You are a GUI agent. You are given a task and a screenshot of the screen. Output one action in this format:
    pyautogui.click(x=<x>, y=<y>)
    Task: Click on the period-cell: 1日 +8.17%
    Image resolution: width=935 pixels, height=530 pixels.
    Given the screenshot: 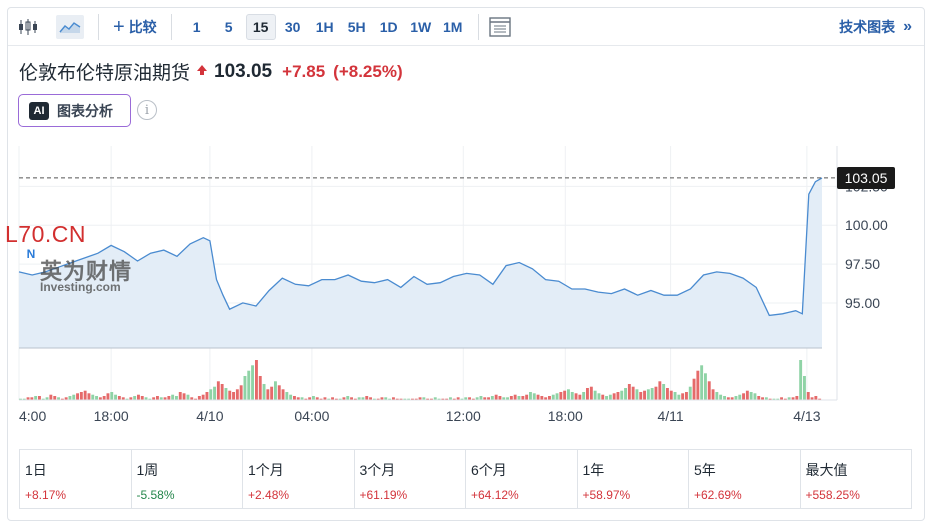 What is the action you would take?
    pyautogui.click(x=76, y=479)
    